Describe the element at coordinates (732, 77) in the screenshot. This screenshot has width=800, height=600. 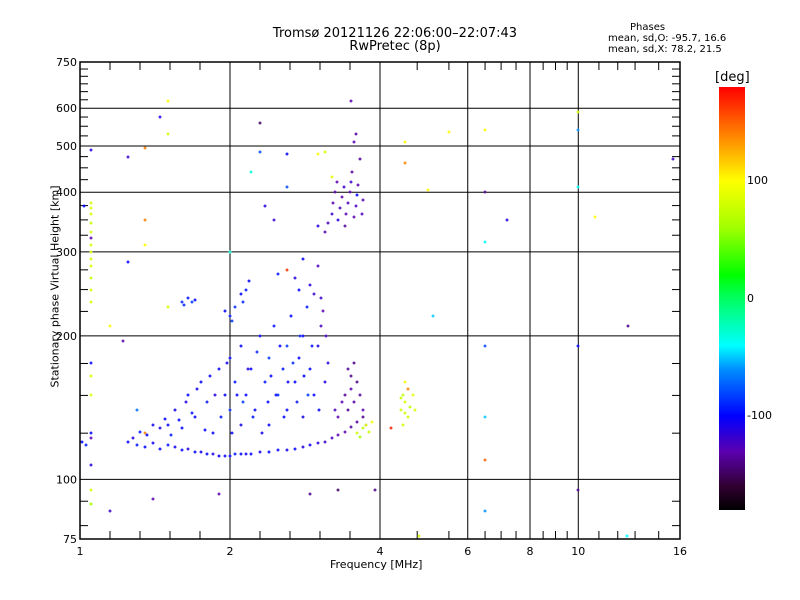
I see `colorbar-title: [deg]` at that location.